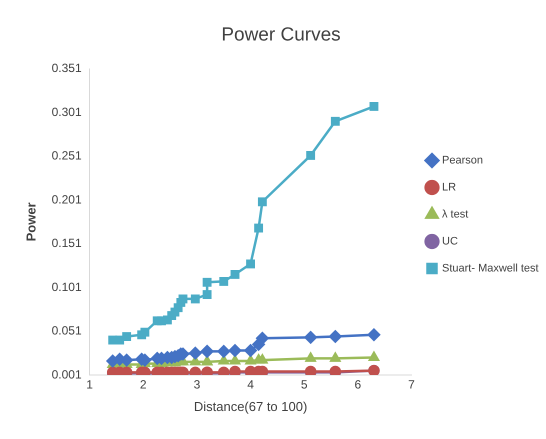  I want to click on x-tick-label: 3, so click(197, 385).